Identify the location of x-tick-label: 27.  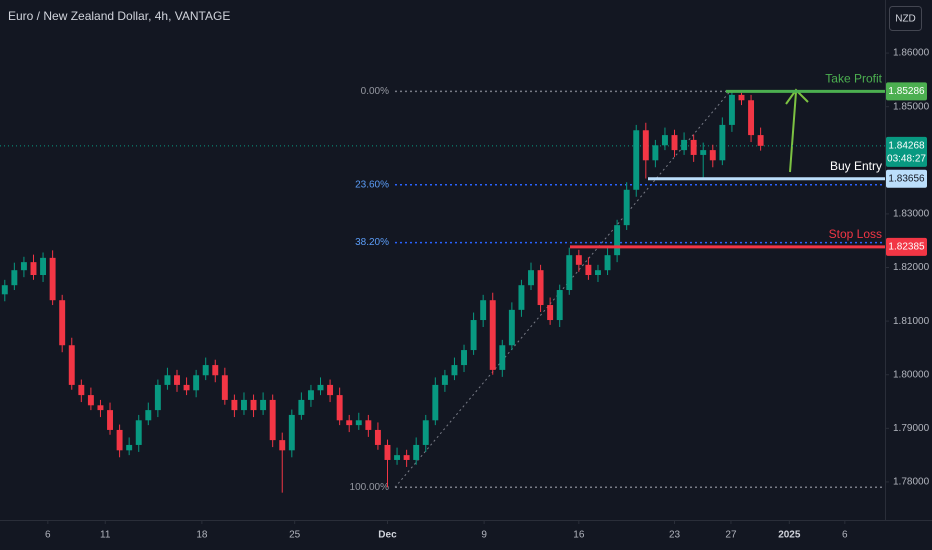
(731, 535).